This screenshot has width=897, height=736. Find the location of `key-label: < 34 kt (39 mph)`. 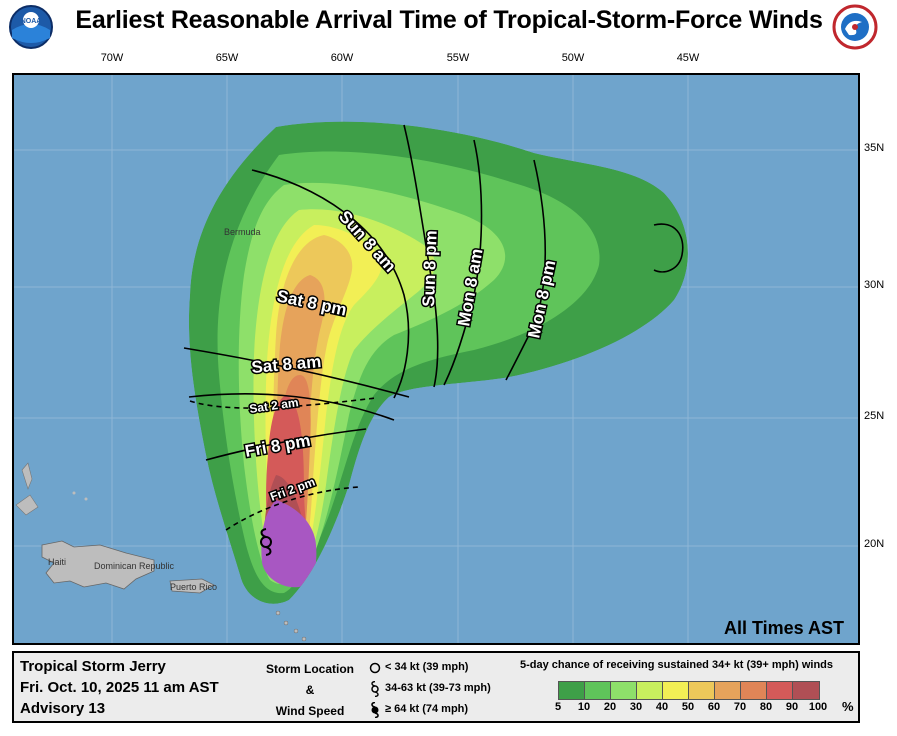

key-label: < 34 kt (39 mph) is located at coordinates (427, 667).